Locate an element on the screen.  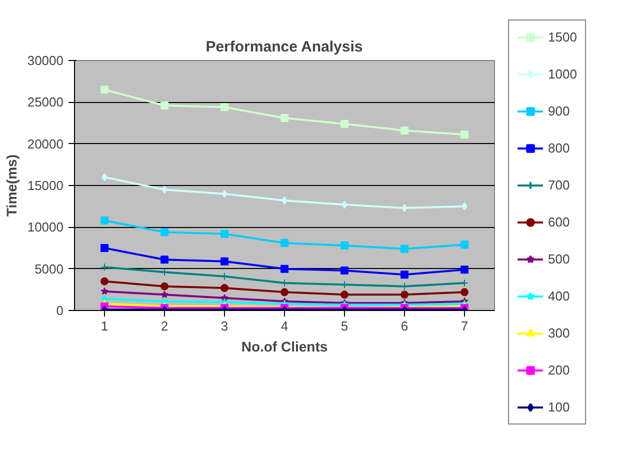
legend-label: 100 is located at coordinates (559, 407).